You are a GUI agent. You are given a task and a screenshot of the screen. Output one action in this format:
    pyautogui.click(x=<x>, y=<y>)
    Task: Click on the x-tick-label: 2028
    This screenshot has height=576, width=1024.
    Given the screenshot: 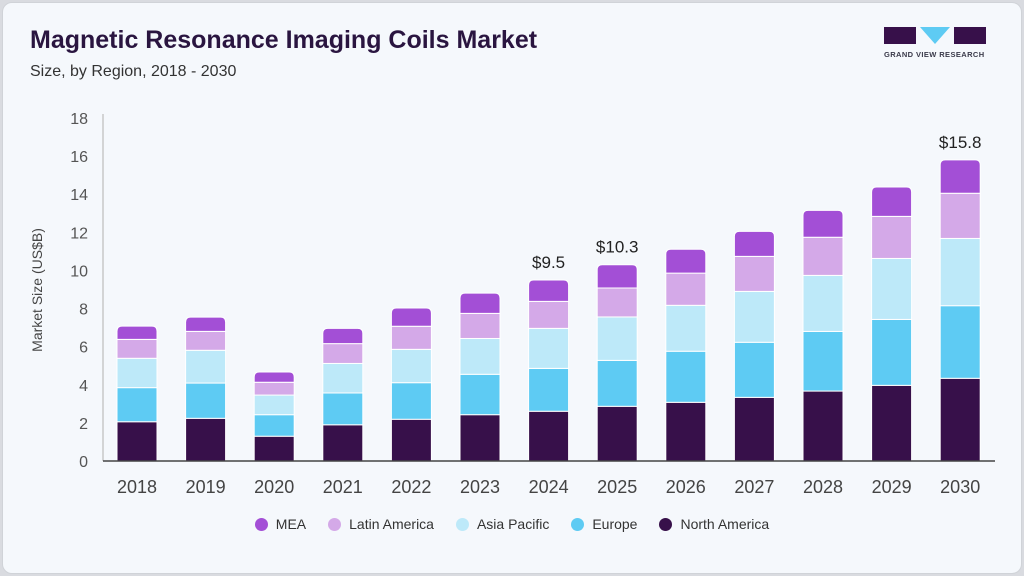 What is the action you would take?
    pyautogui.click(x=823, y=487)
    